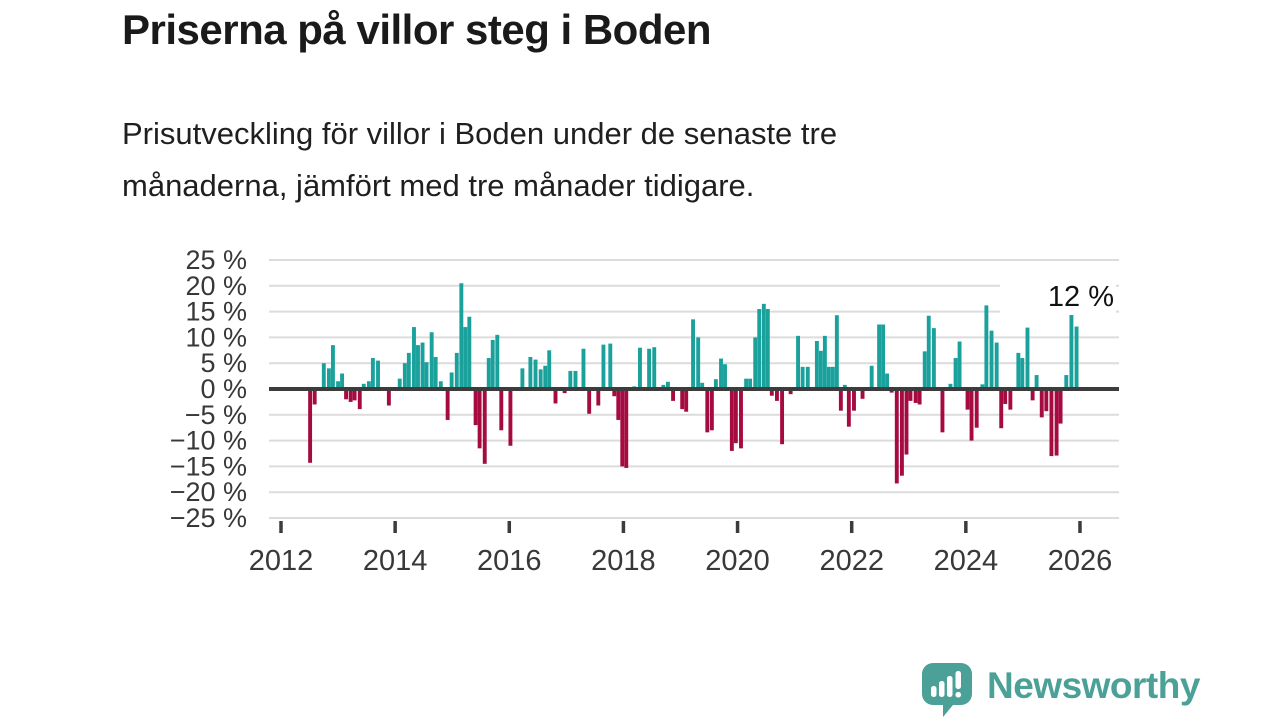  Describe the element at coordinates (208, 466) in the screenshot. I see `y-axis-label: −15 %` at that location.